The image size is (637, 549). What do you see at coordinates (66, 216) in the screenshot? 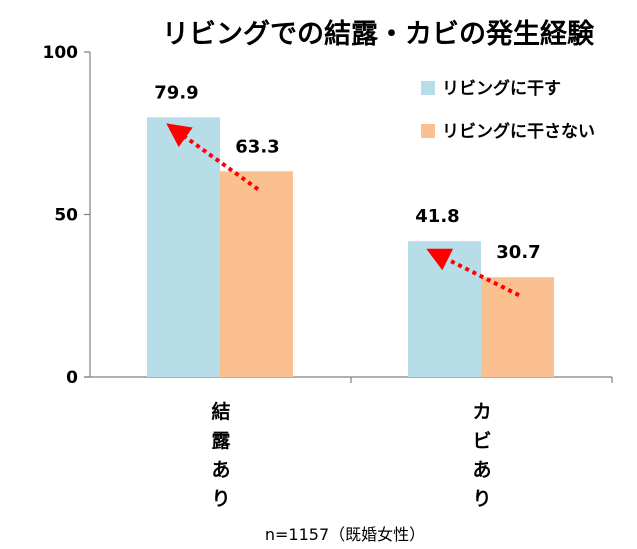
I see `y-tick-label: 50` at bounding box center [66, 216].